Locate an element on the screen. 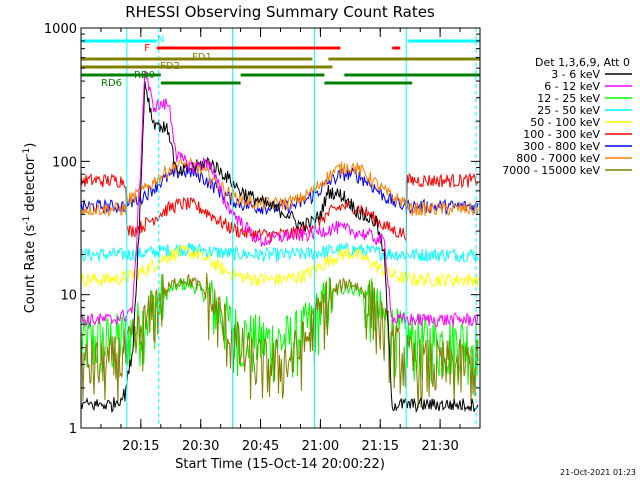  y-axis-label-main: Count Rate (s is located at coordinates (30, 269).